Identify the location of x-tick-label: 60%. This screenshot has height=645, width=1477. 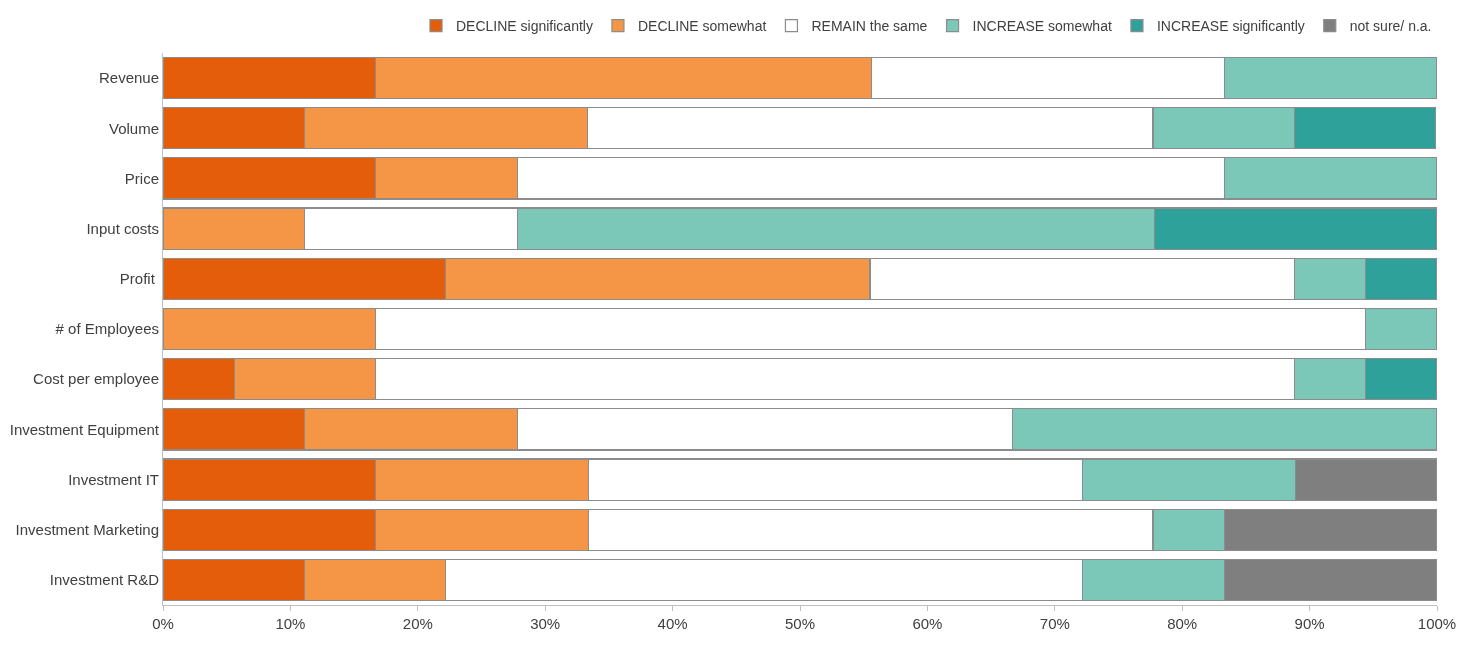
(927, 623).